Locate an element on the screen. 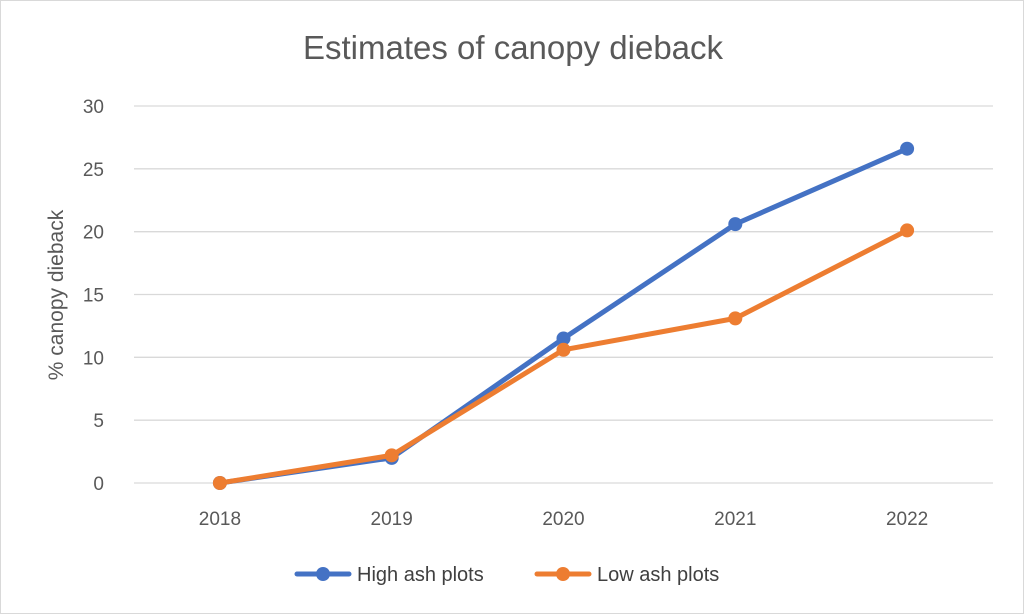  y-tick-label: 0 is located at coordinates (98, 484).